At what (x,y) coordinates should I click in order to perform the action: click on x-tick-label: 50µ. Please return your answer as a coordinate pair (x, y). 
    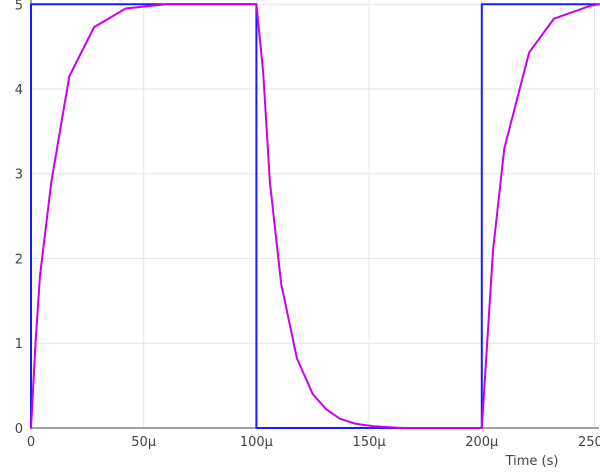
    Looking at the image, I should click on (143, 442).